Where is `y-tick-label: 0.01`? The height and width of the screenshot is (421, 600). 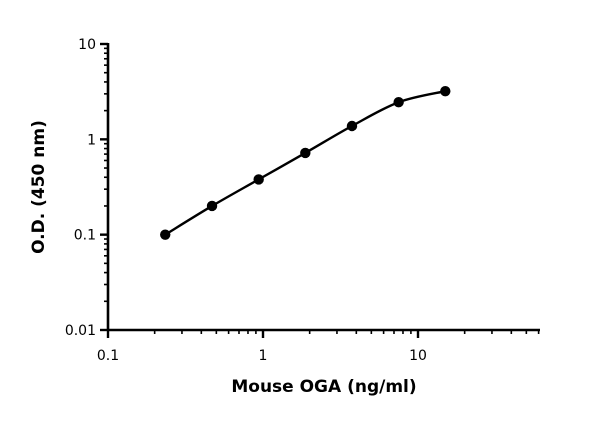 y-tick-label: 0.01 is located at coordinates (80, 331).